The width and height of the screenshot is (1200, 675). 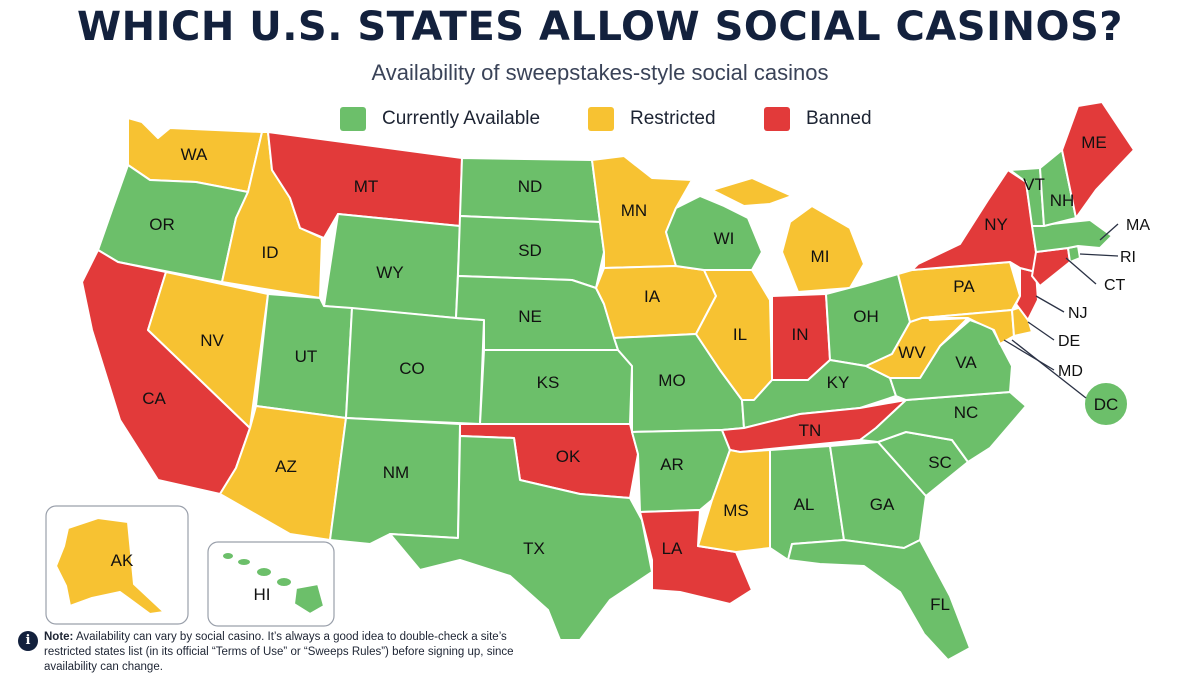 I want to click on state-label-ky: KY, so click(x=838, y=382).